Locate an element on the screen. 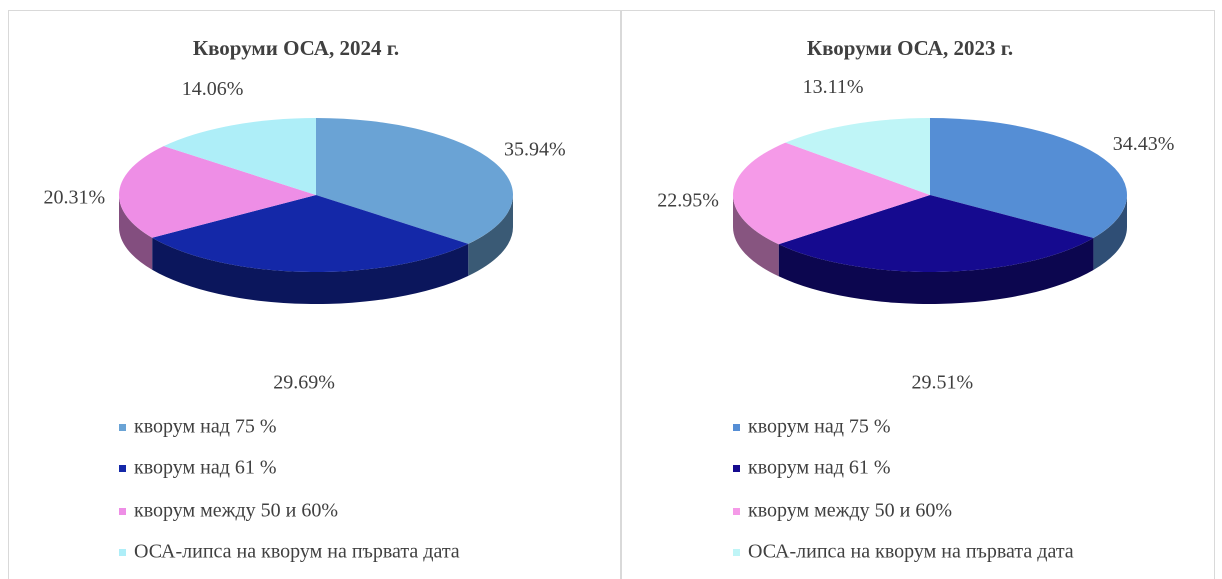 Image resolution: width=1222 pixels, height=579 pixels. data-label: 20.31% is located at coordinates (74, 197).